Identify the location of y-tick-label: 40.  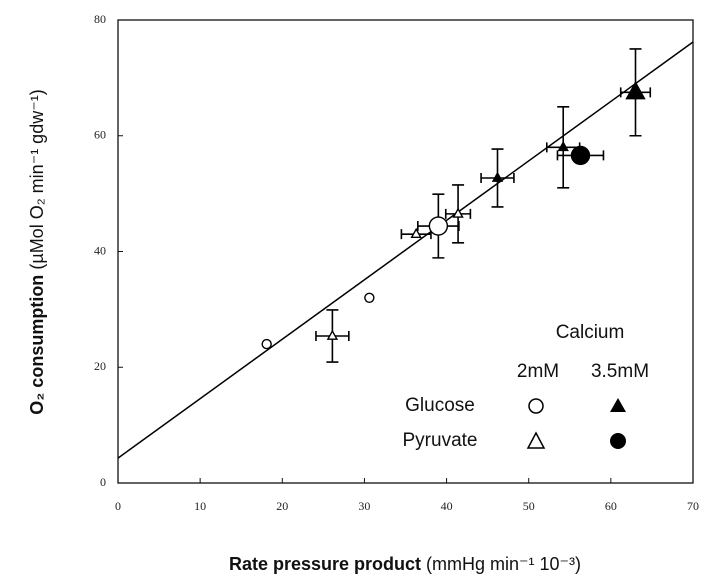
(100, 250).